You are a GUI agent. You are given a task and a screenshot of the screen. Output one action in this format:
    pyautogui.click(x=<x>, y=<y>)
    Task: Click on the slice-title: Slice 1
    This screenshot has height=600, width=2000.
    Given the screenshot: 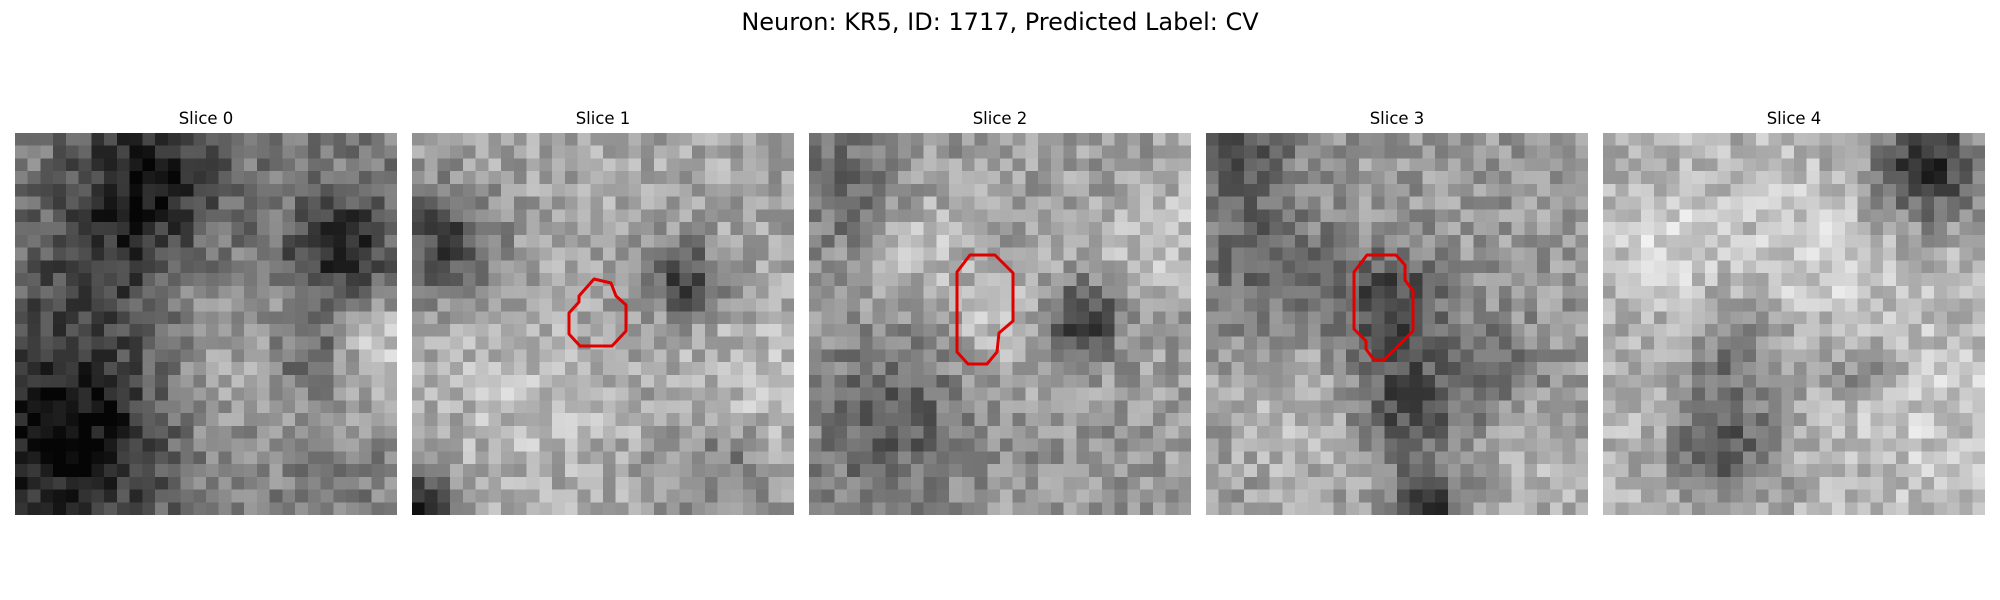 What is the action you would take?
    pyautogui.click(x=603, y=118)
    